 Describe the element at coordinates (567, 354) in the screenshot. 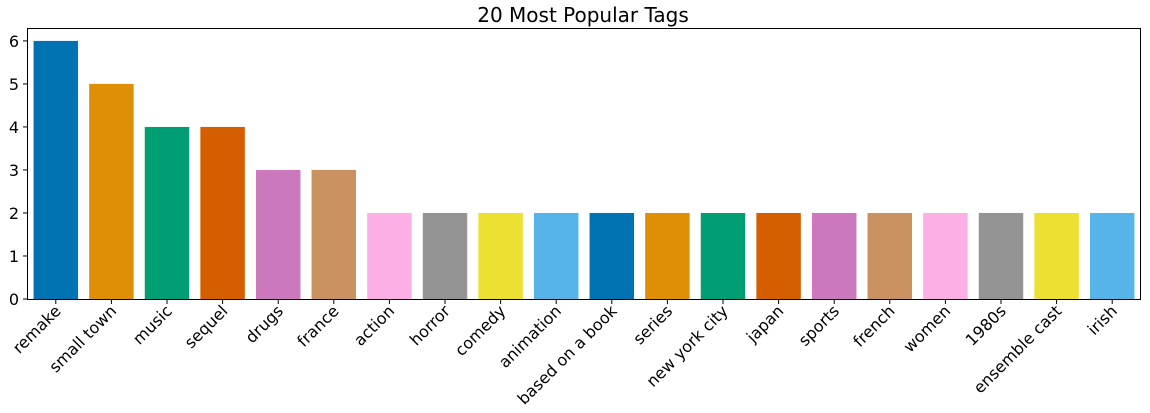

I see `x-tick-label: based on a book` at that location.